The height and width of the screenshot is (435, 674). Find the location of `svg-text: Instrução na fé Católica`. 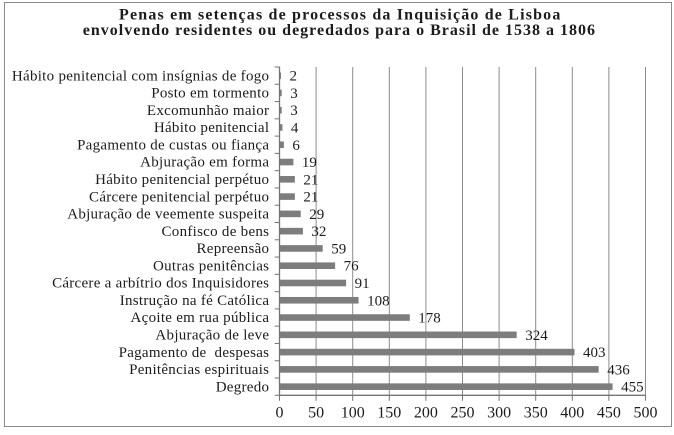

svg-text: Instrução na fé Católica is located at coordinates (195, 301).